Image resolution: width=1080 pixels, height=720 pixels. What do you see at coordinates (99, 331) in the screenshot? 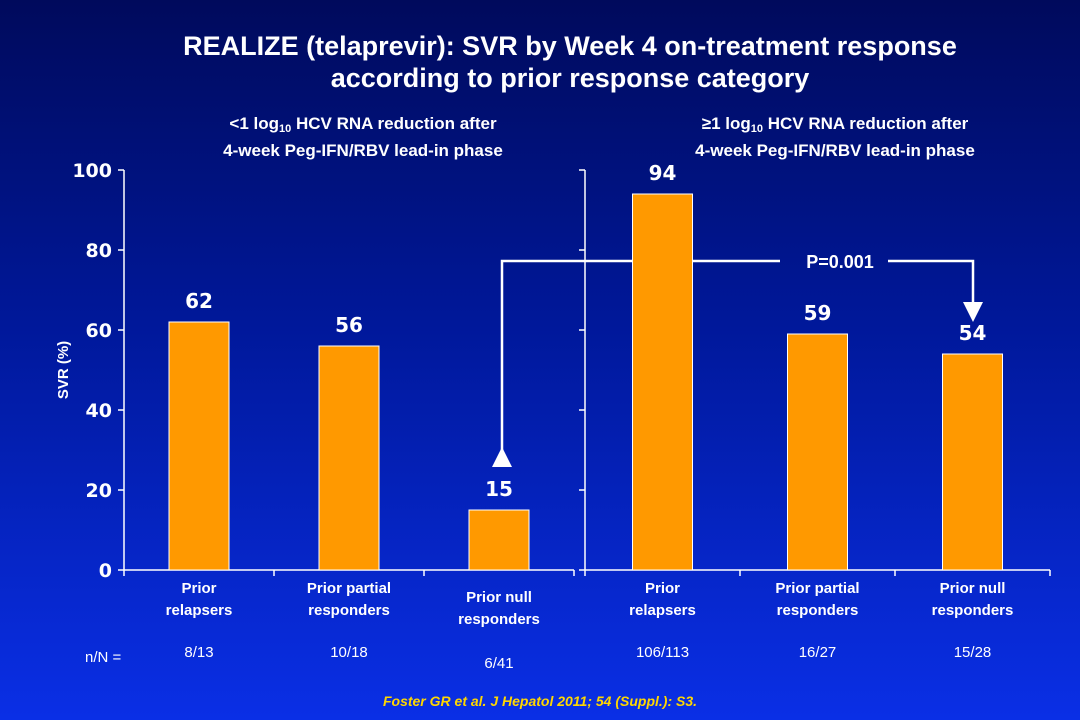
I see `y-tick-label: 60` at bounding box center [99, 331].